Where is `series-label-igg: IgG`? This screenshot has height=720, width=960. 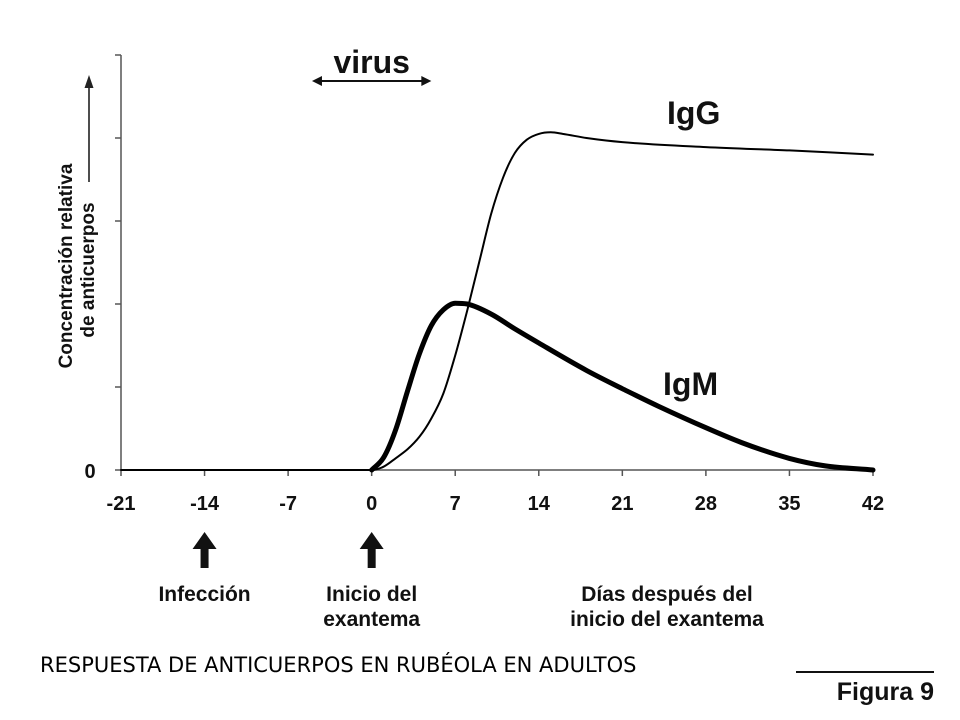 series-label-igg: IgG is located at coordinates (693, 113).